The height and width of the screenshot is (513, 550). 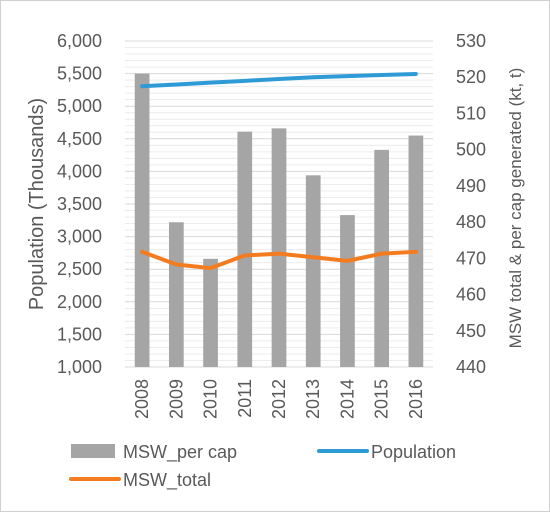 What do you see at coordinates (471, 150) in the screenshot?
I see `right-tick-label: 500` at bounding box center [471, 150].